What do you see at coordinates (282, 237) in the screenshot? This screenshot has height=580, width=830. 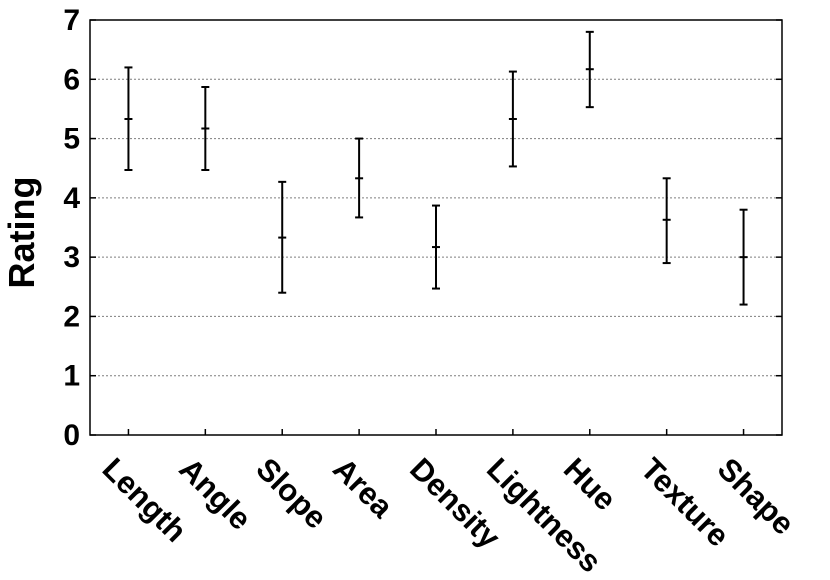 I see `error-bar-slope` at bounding box center [282, 237].